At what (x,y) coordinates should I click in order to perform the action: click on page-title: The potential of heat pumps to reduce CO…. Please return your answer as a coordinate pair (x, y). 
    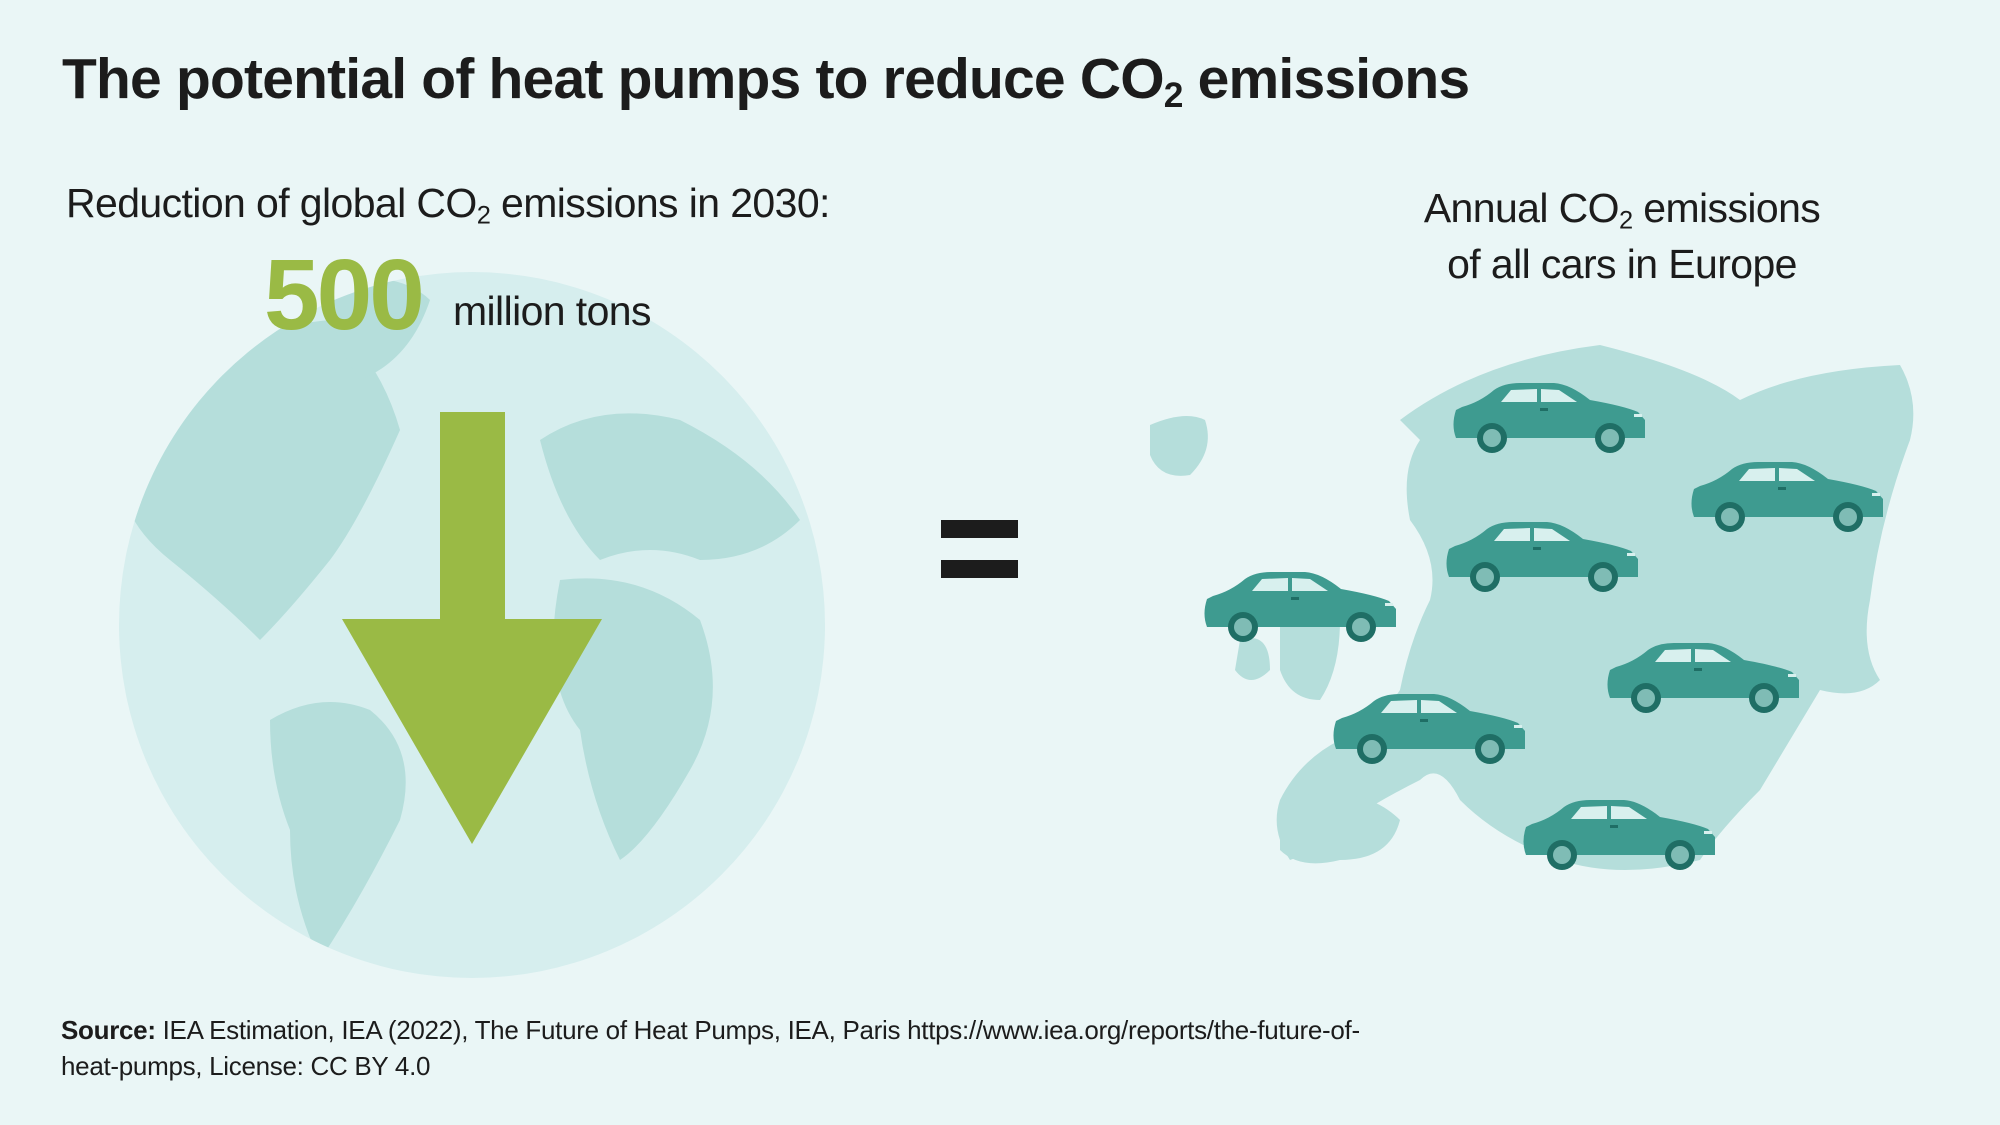
    Looking at the image, I should click on (766, 80).